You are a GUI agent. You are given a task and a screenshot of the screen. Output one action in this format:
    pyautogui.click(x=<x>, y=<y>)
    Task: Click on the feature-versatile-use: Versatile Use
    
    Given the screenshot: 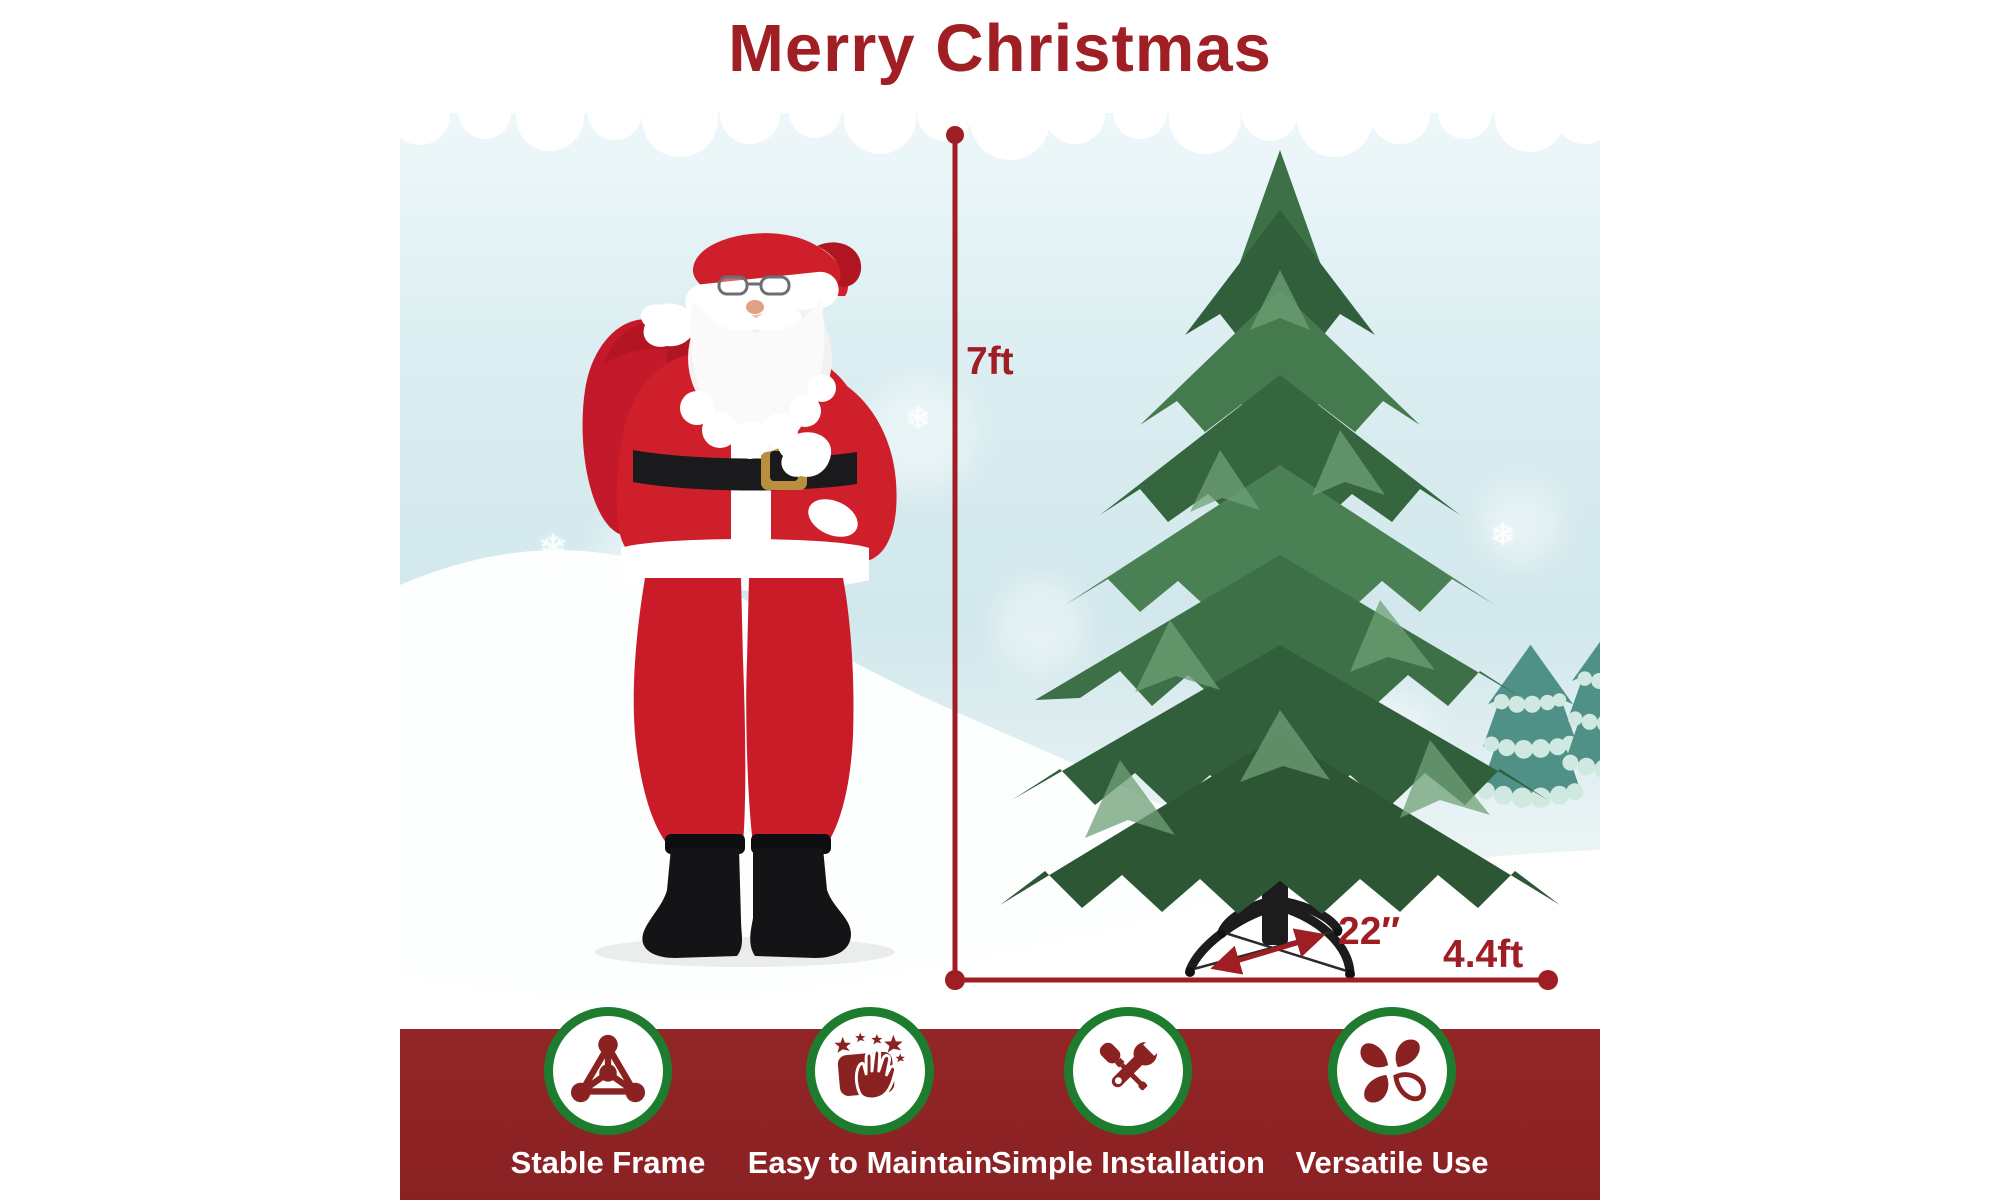 What is the action you would take?
    pyautogui.click(x=1392, y=1103)
    